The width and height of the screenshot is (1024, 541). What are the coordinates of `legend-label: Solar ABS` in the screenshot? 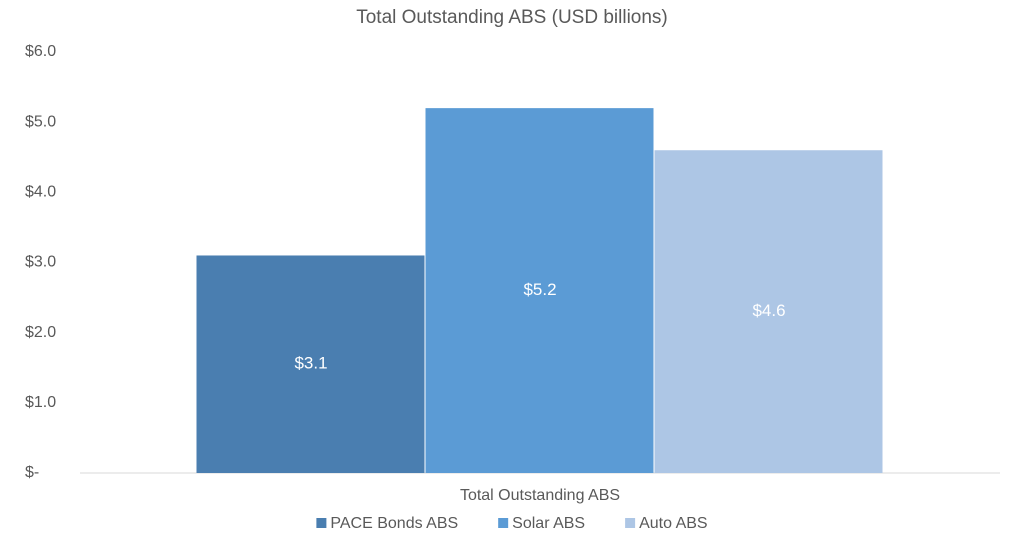 It's located at (548, 523).